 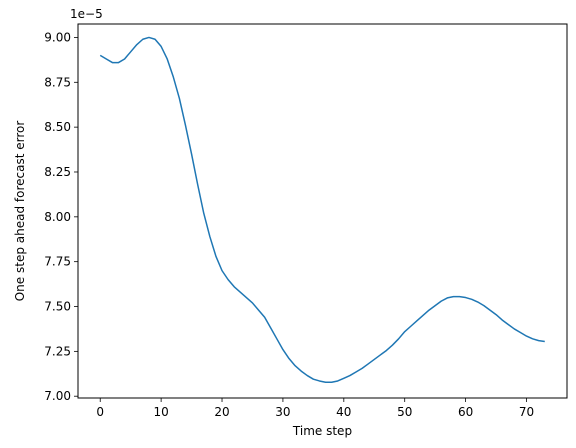 What do you see at coordinates (322, 431) in the screenshot?
I see `x-axis-label: Time step` at bounding box center [322, 431].